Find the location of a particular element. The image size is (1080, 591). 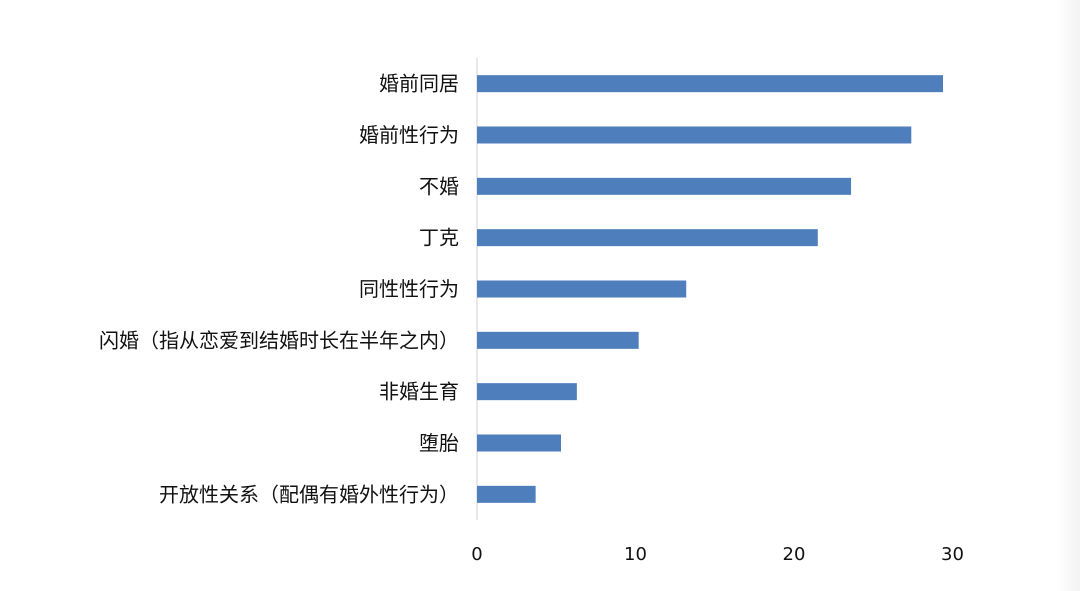

category-label: 闪婚（指从恋爱到结婚时长在半年之内） is located at coordinates (279, 340).